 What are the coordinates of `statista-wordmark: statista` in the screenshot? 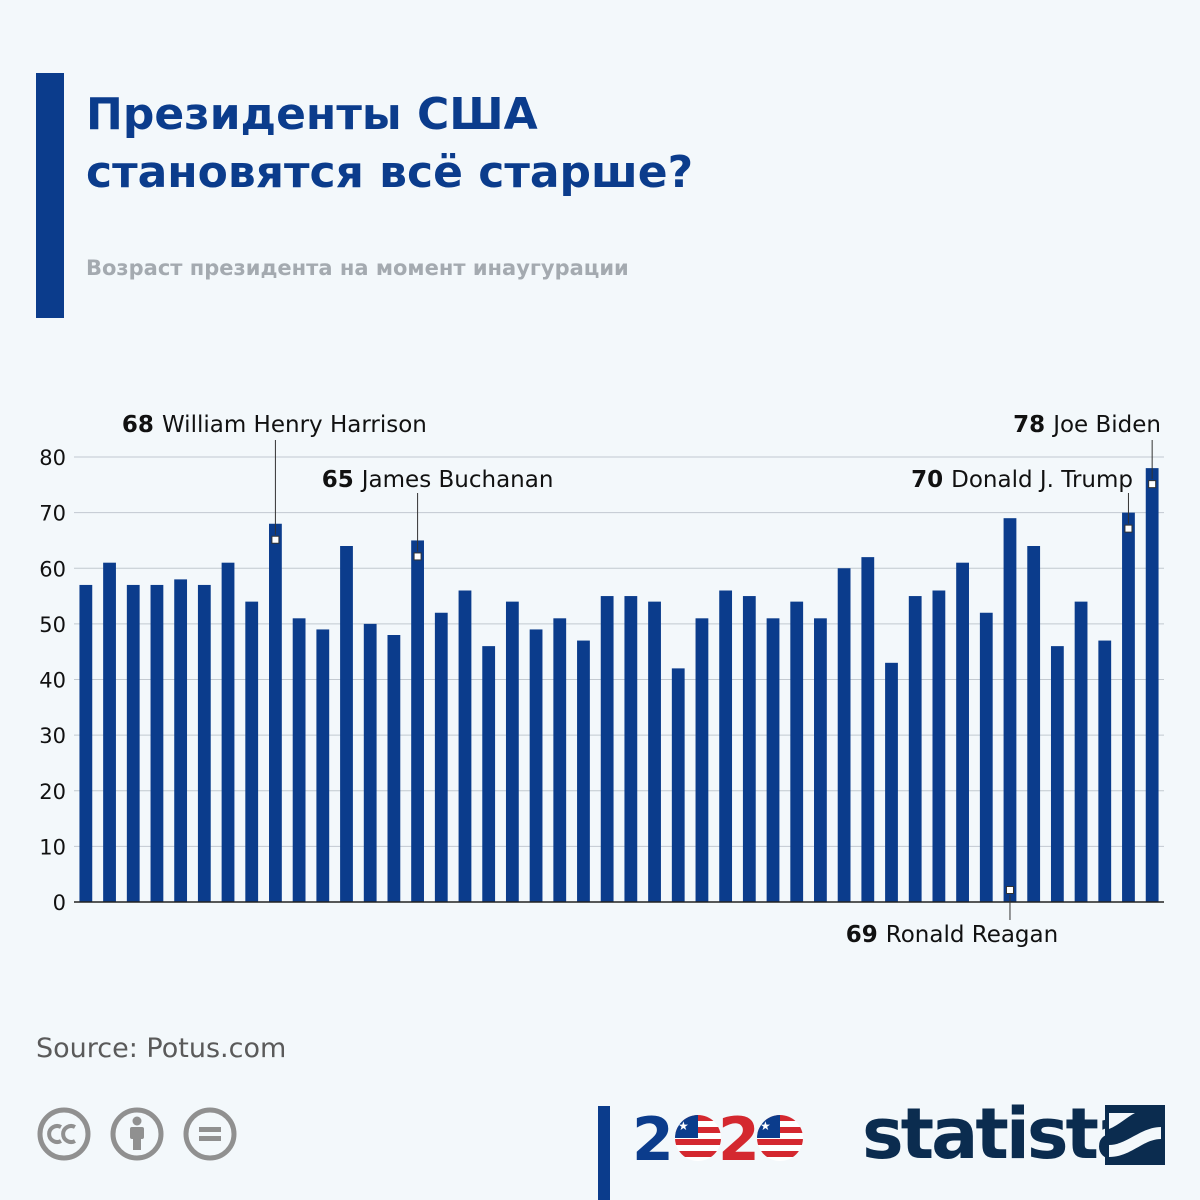 It's located at (1002, 1134).